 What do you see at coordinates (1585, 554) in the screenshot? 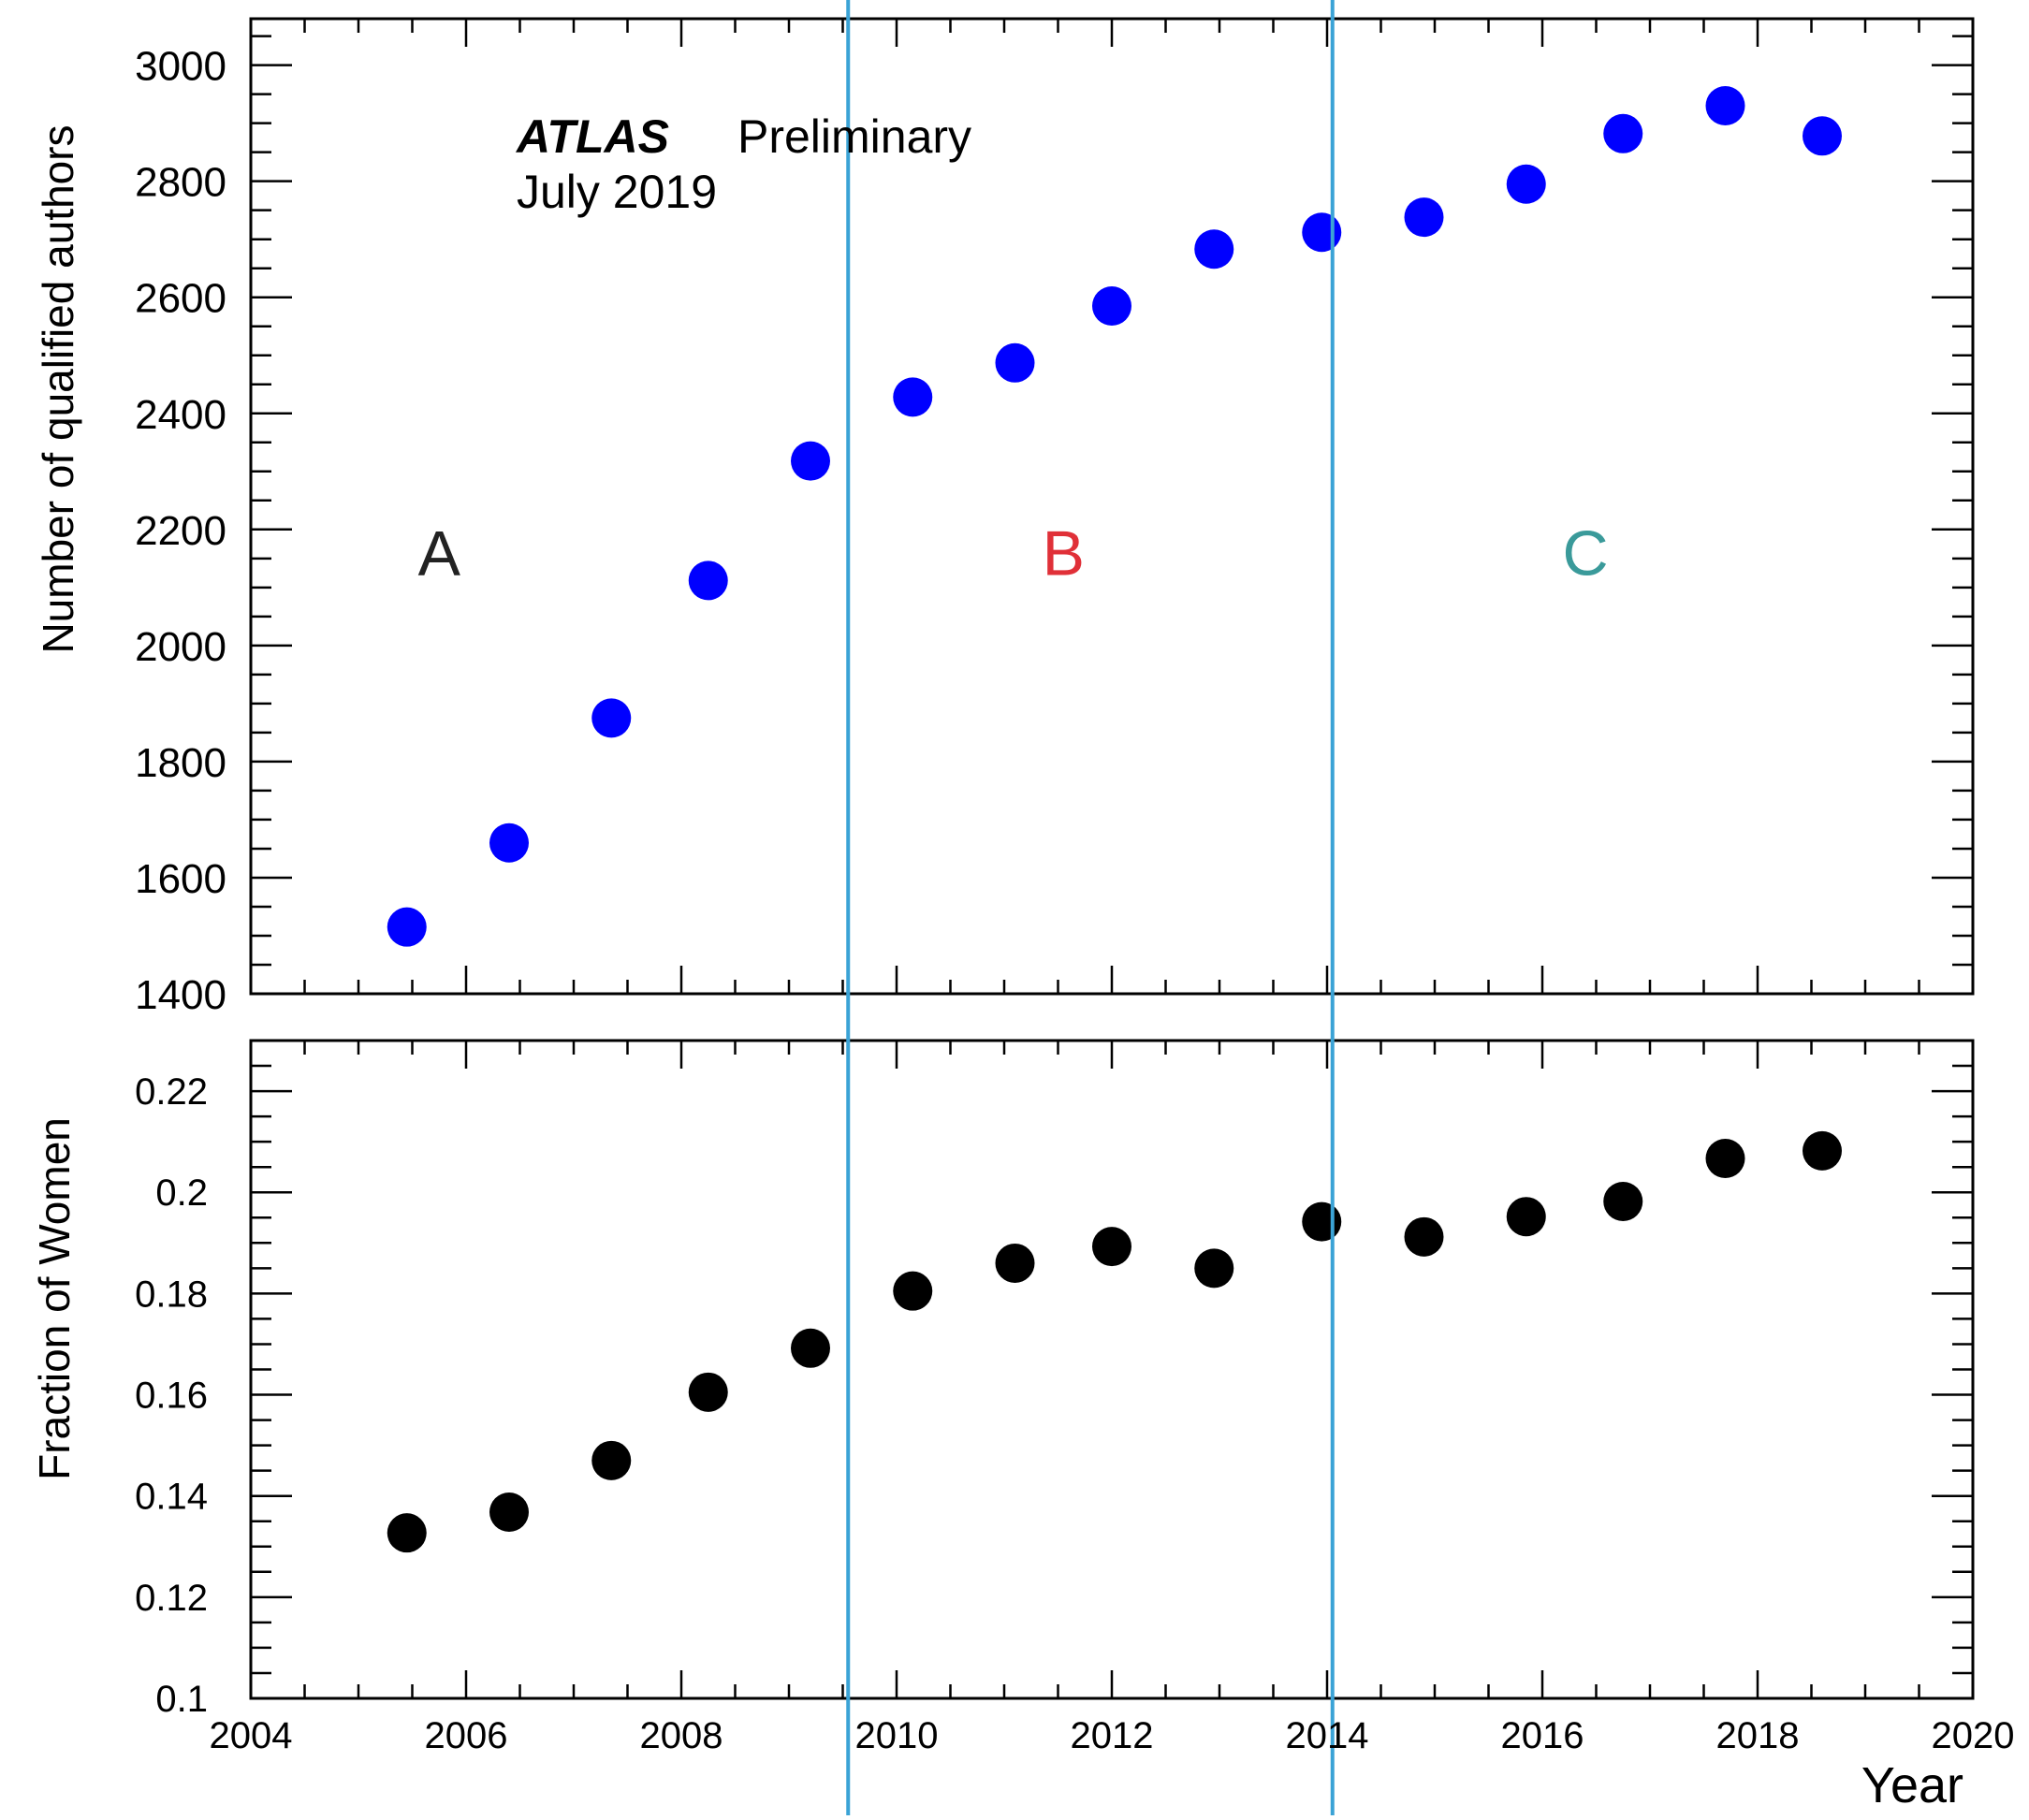
I see `region-label-c: C` at bounding box center [1585, 554].